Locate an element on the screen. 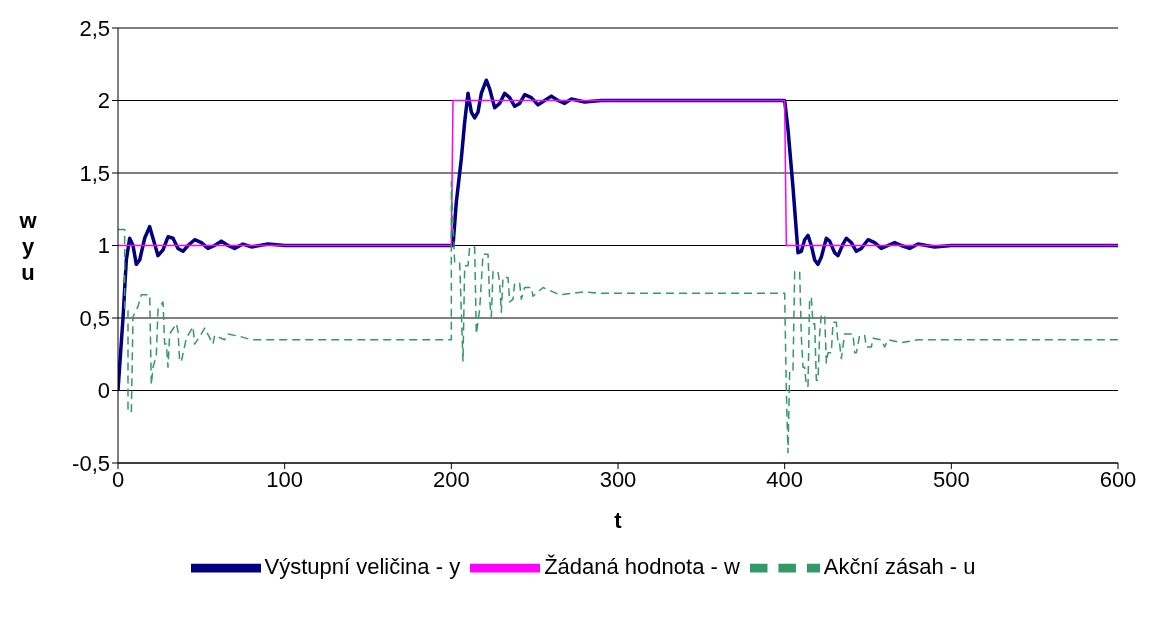 Image resolution: width=1149 pixels, height=621 pixels. x-tick-label: 100 is located at coordinates (285, 479).